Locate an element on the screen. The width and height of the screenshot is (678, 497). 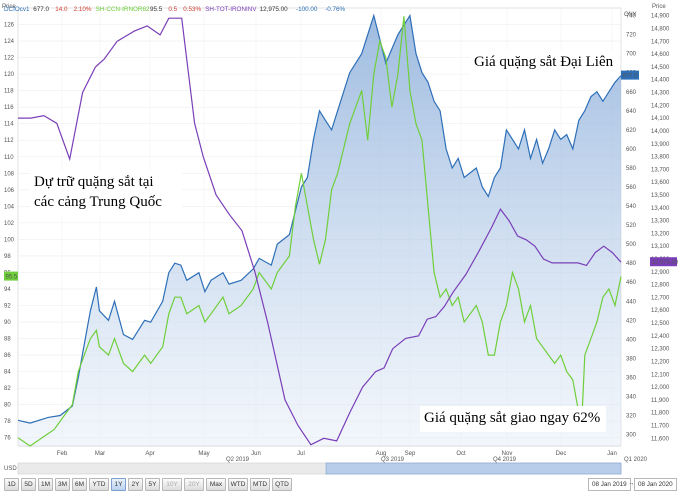
x-tick-label: May is located at coordinates (203, 454).